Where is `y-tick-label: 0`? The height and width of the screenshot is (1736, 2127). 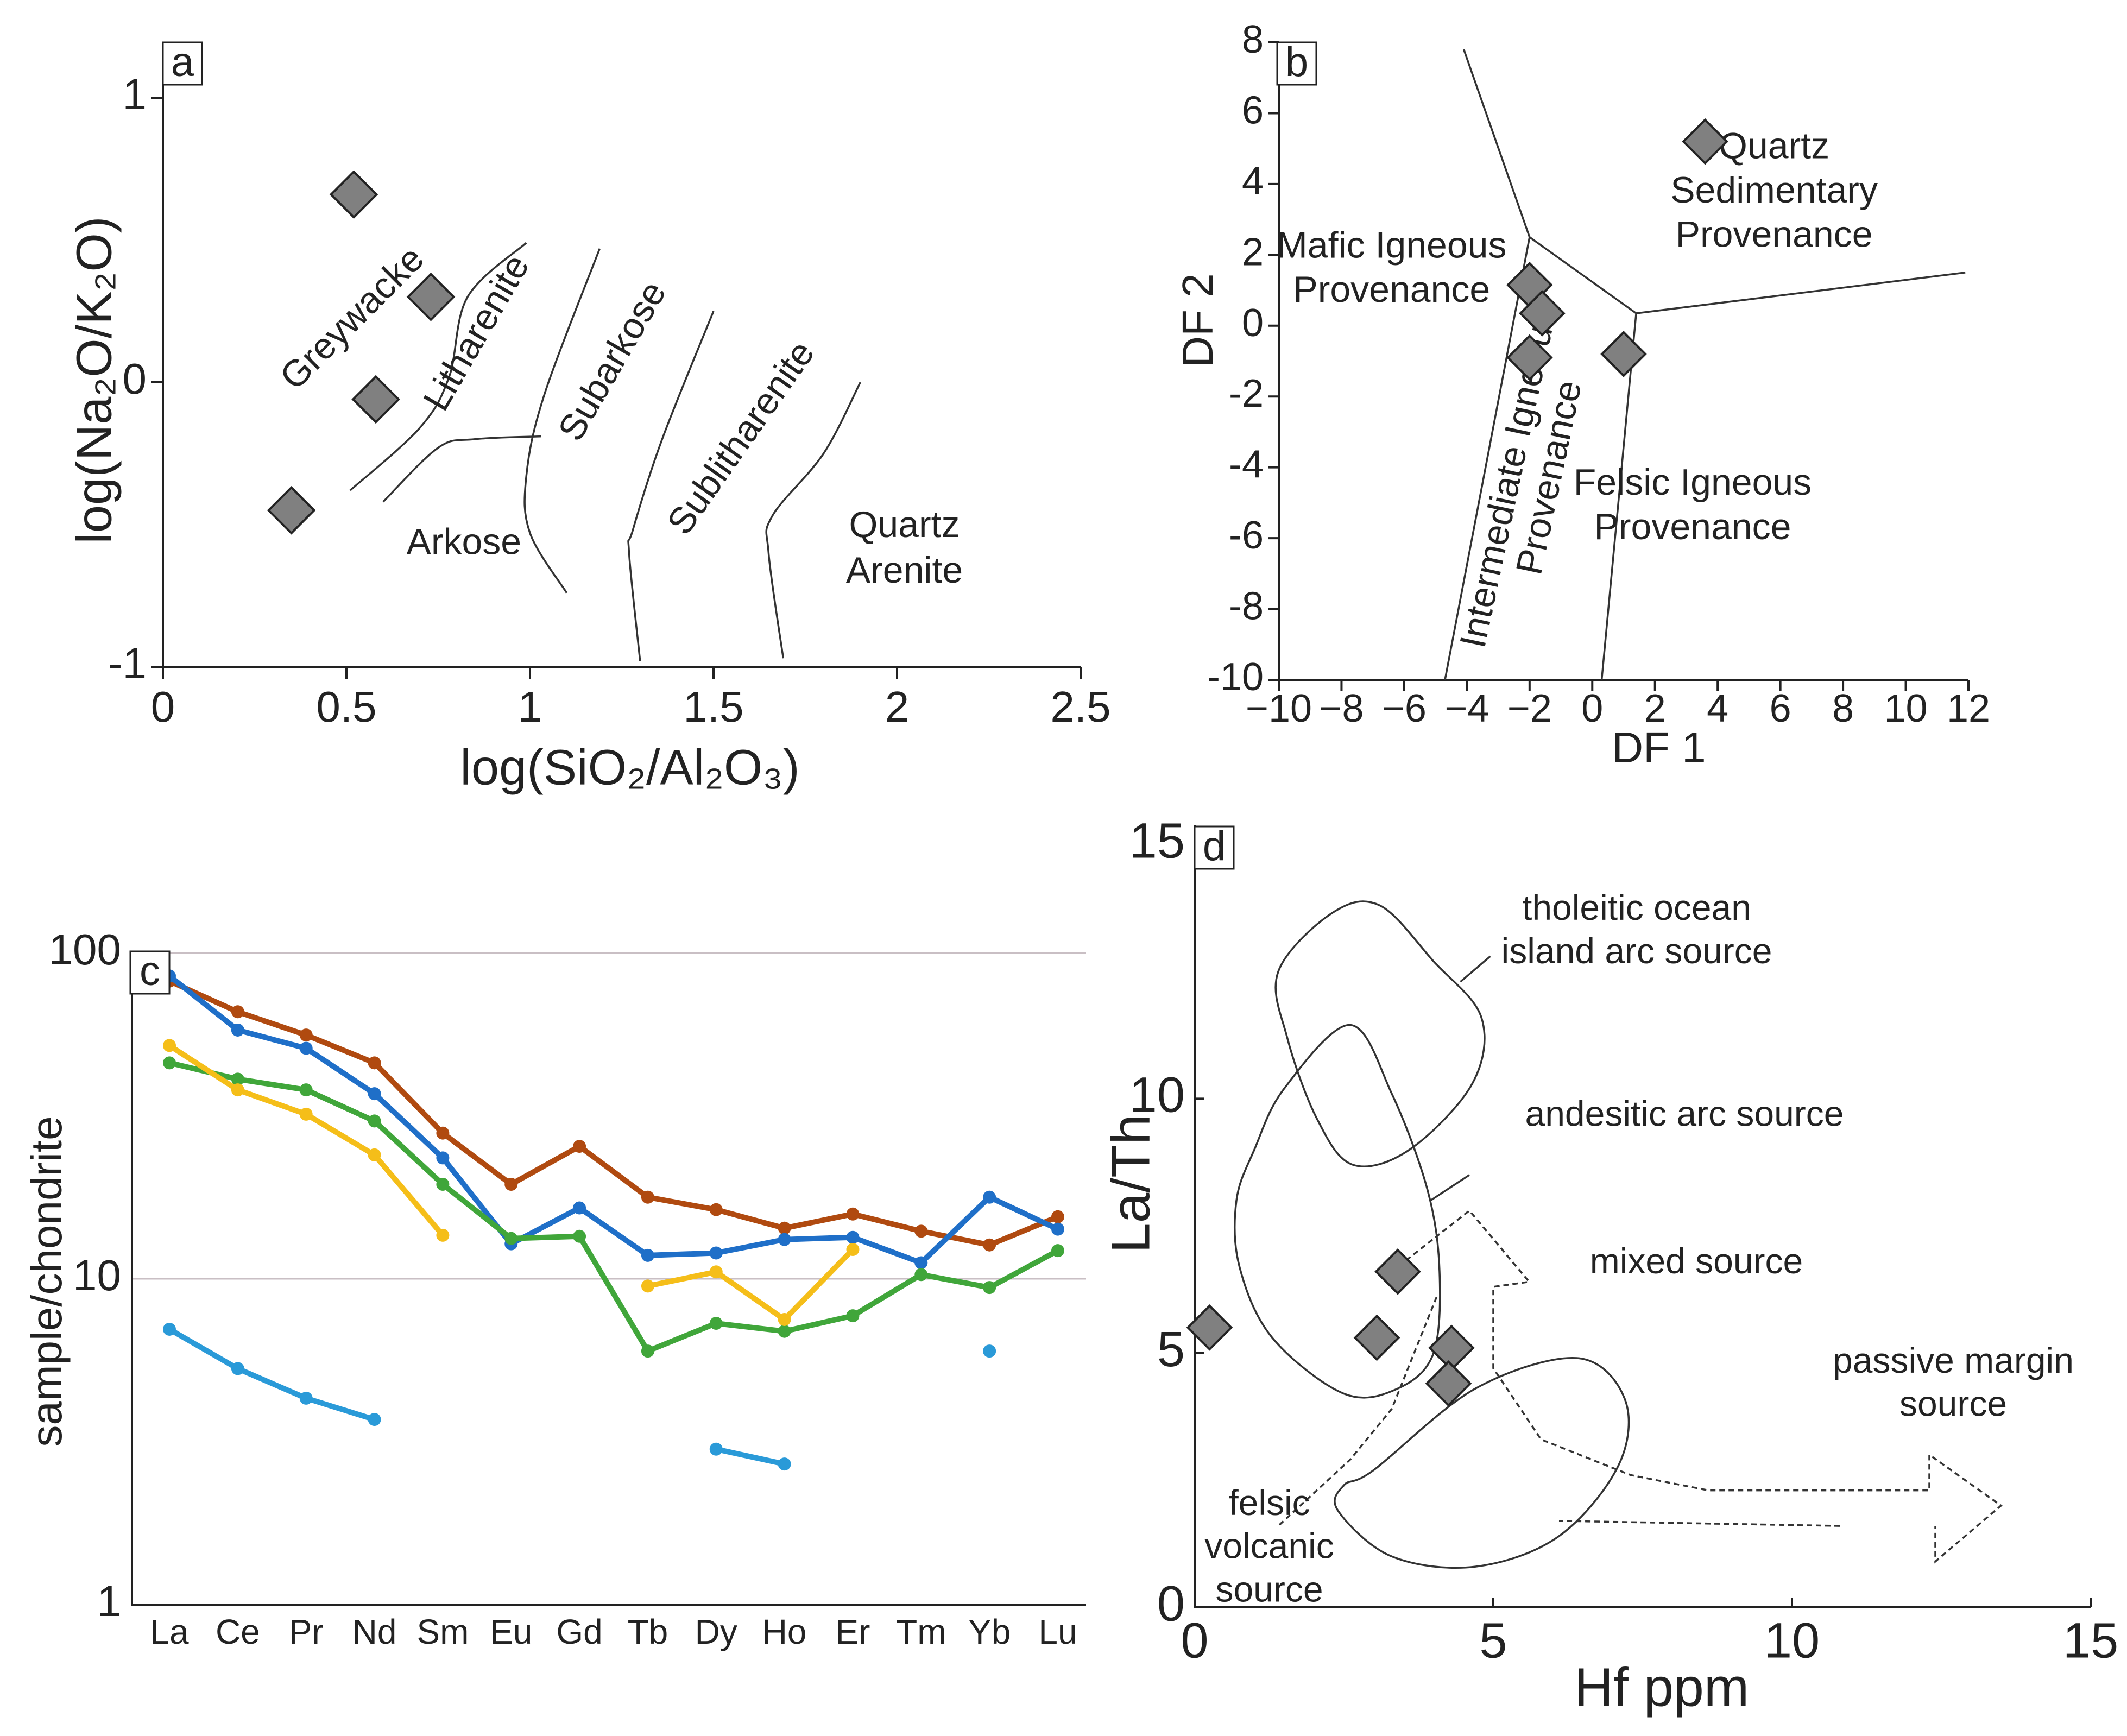
y-tick-label: 0 is located at coordinates (1171, 1603).